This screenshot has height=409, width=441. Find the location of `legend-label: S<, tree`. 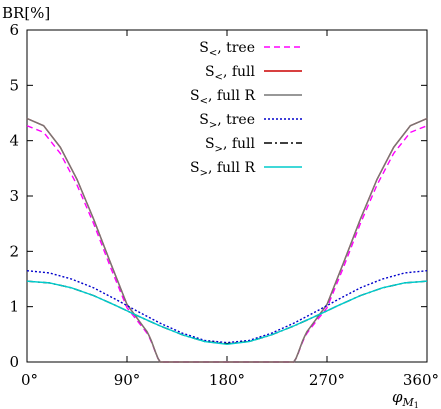

legend-label: S<, tree is located at coordinates (227, 49).